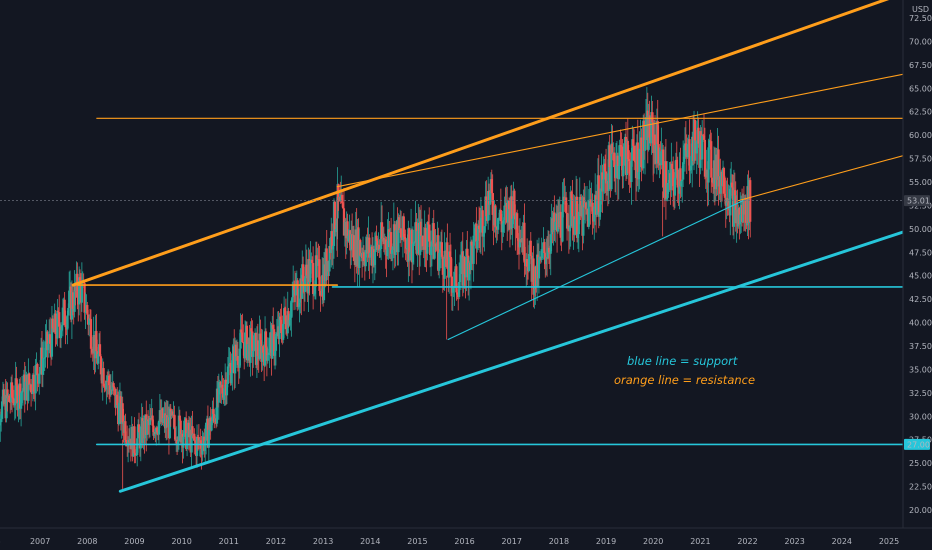 The width and height of the screenshot is (932, 550). I want to click on year-tick-label: 2020, so click(653, 541).